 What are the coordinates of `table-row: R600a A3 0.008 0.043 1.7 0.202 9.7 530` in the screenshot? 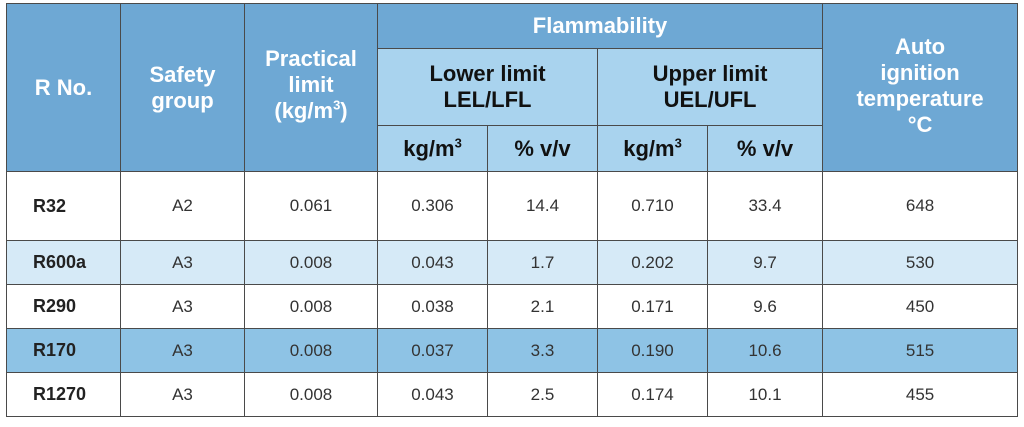 It's located at (512, 262).